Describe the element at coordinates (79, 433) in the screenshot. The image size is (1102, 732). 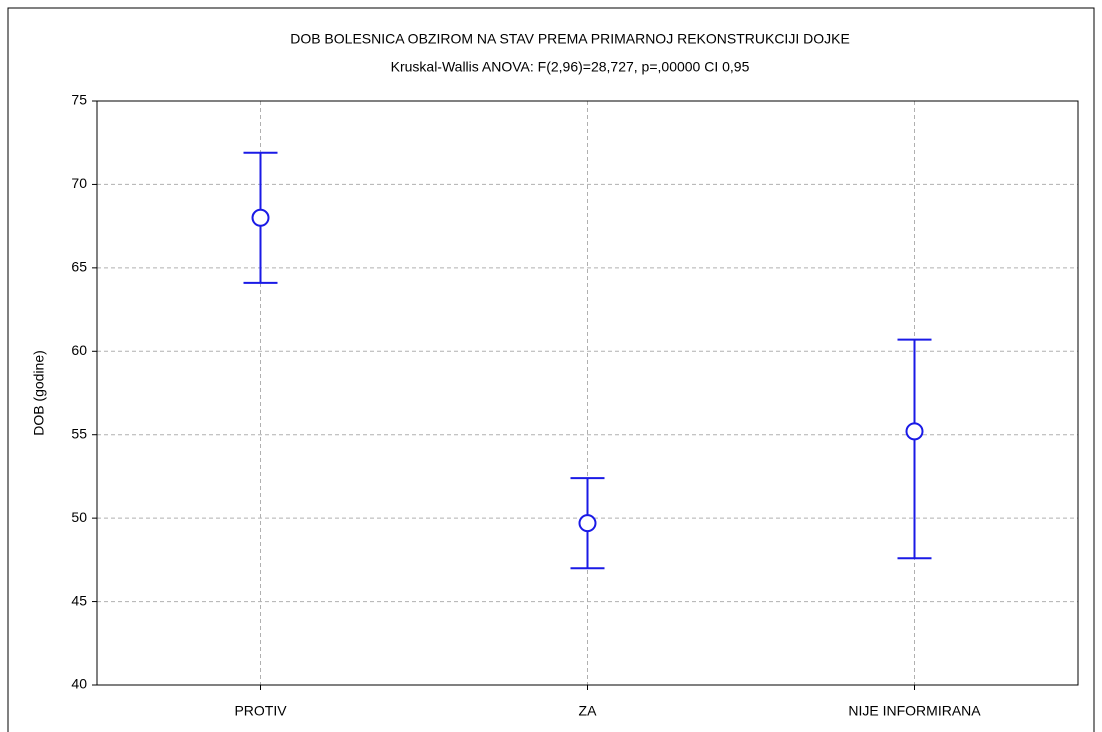
I see `y-tick-label: 55` at that location.